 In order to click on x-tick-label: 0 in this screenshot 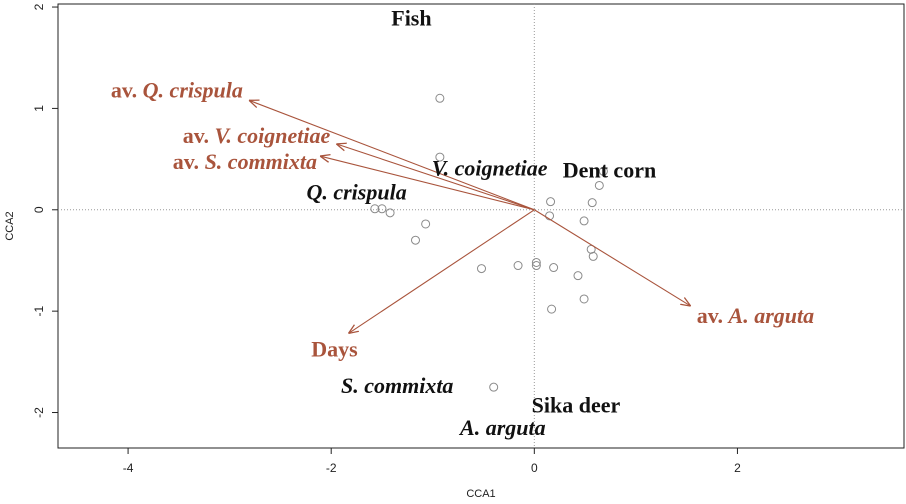, I will do `click(534, 468)`.